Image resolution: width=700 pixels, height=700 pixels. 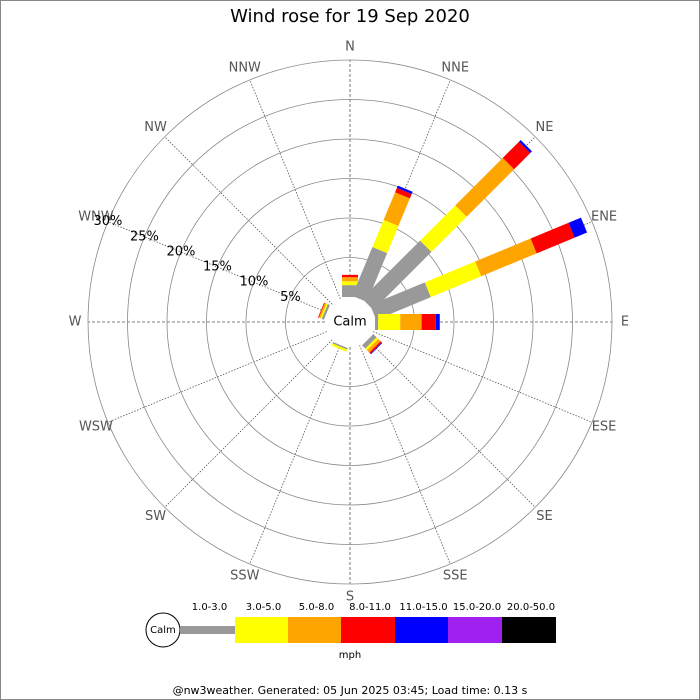 What do you see at coordinates (217, 267) in the screenshot?
I see `ring-label: 15%` at bounding box center [217, 267].